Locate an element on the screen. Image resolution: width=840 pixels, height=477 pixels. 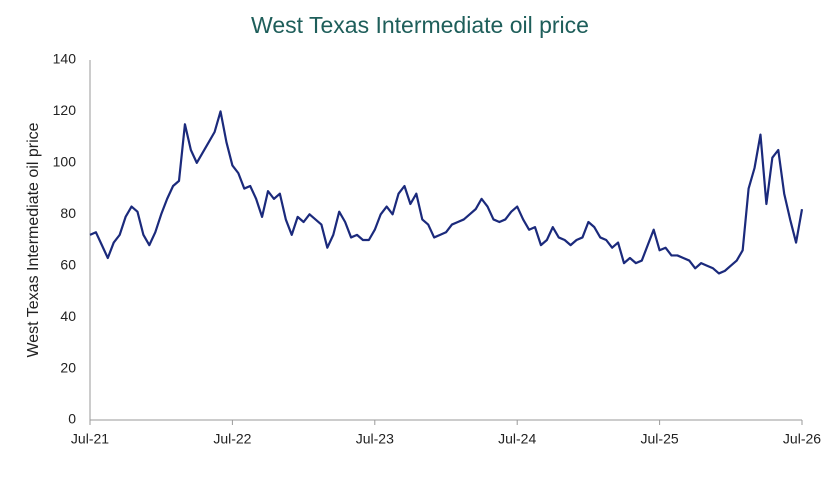
y-tick-label: 140 is located at coordinates (65, 59).